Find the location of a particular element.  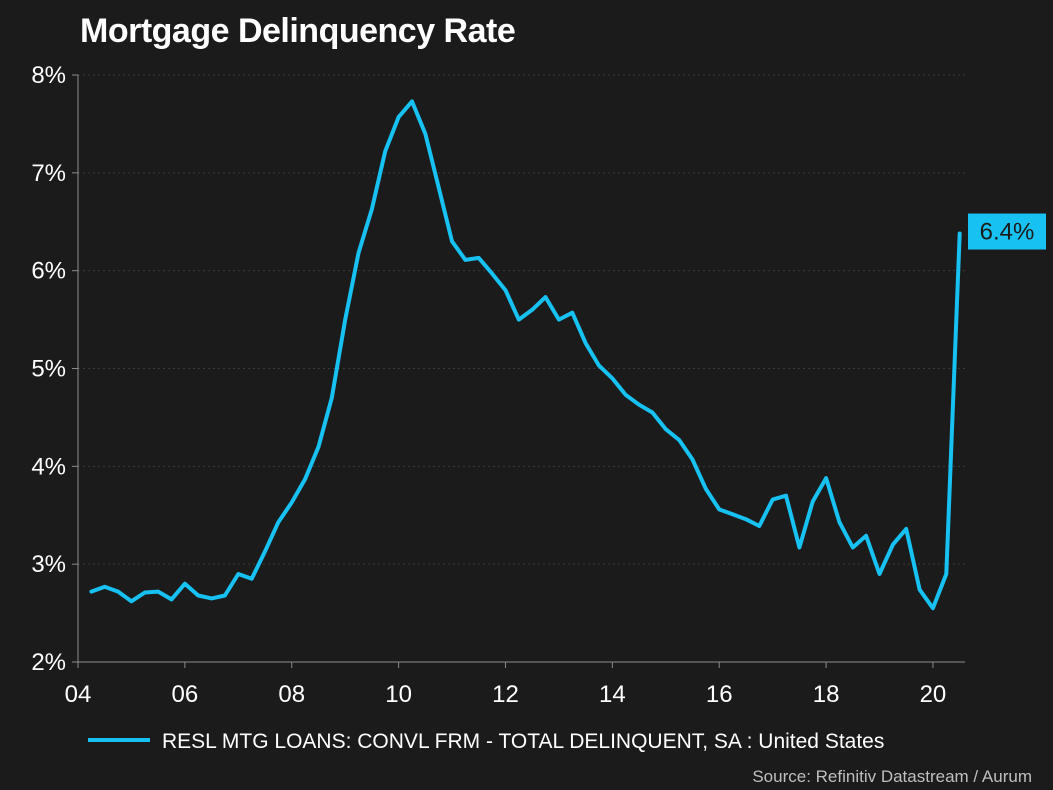

y-tick-label: 2% is located at coordinates (48, 662).